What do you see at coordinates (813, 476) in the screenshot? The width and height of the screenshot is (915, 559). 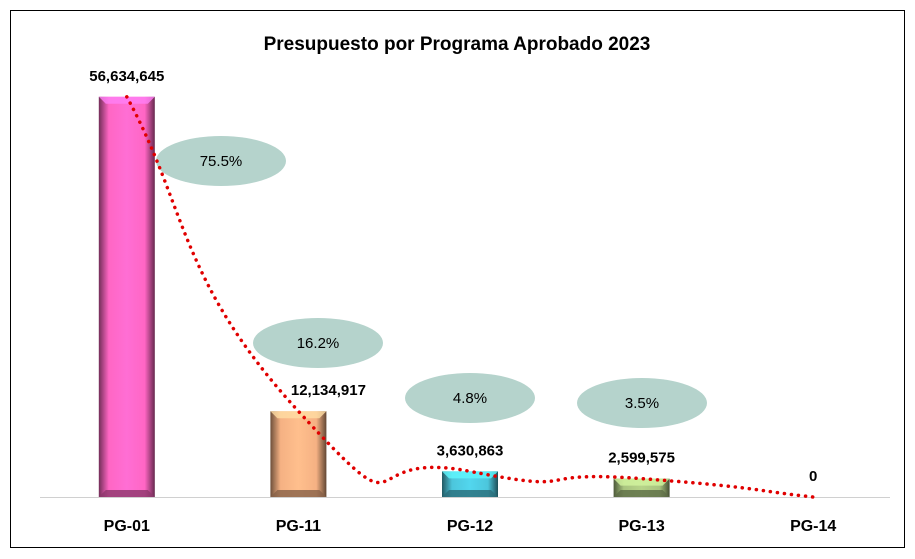 I see `value-label: 0` at bounding box center [813, 476].